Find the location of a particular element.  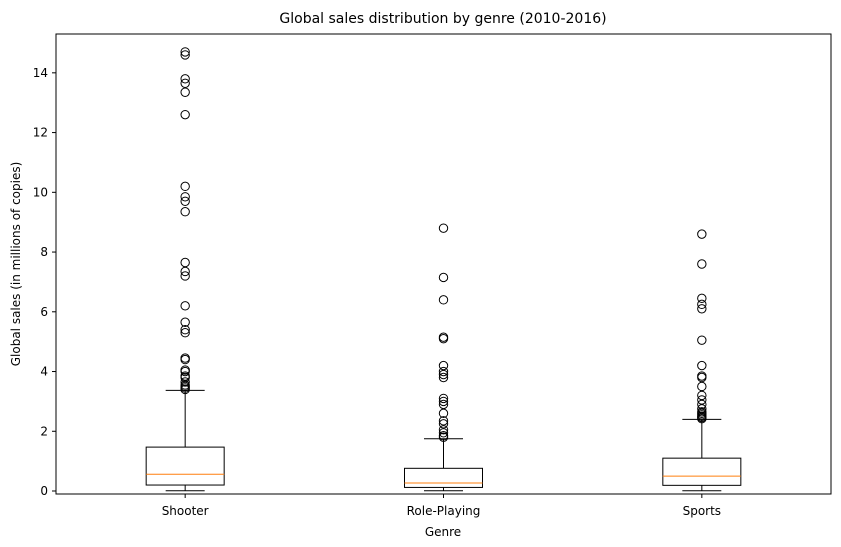

x-tick-label: Role-Playing is located at coordinates (444, 511).